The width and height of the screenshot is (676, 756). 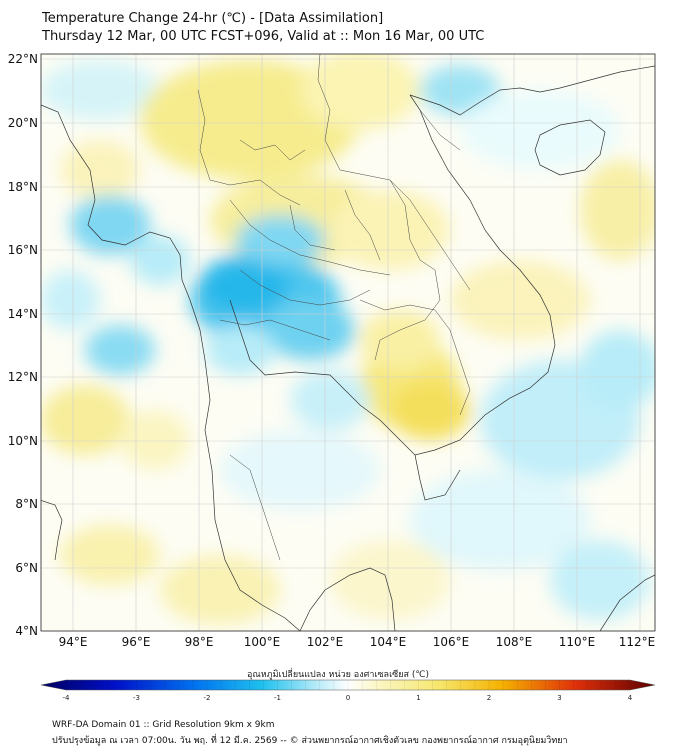 What do you see at coordinates (388, 642) in the screenshot?
I see `lon-label: 104°E` at bounding box center [388, 642].